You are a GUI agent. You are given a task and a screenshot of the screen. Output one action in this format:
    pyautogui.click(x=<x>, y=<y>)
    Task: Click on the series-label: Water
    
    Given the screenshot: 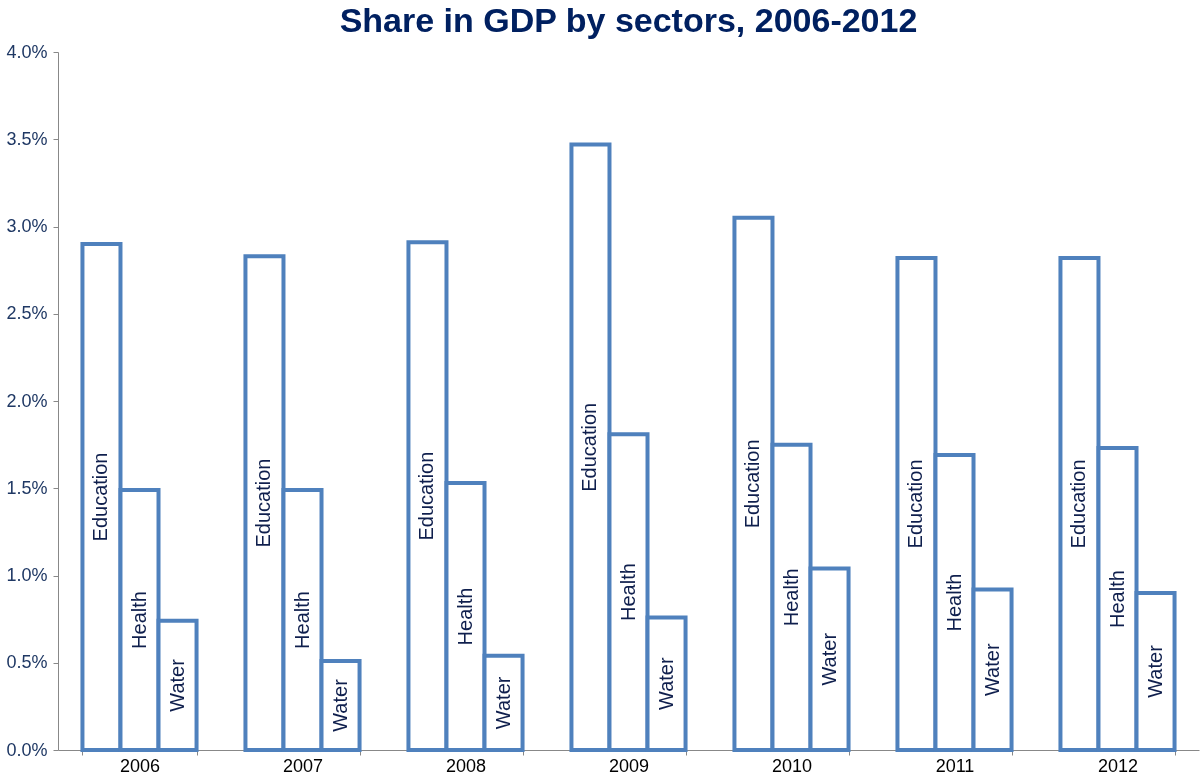 What is the action you would take?
    pyautogui.click(x=176, y=685)
    